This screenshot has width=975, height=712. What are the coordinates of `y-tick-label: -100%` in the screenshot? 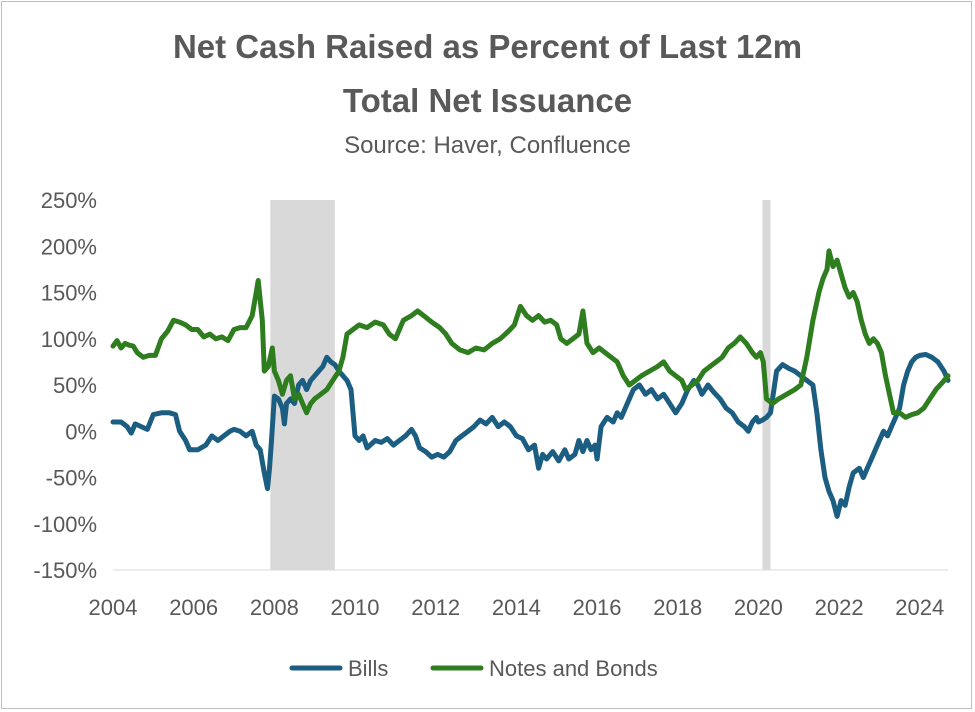 It's located at (65, 524).